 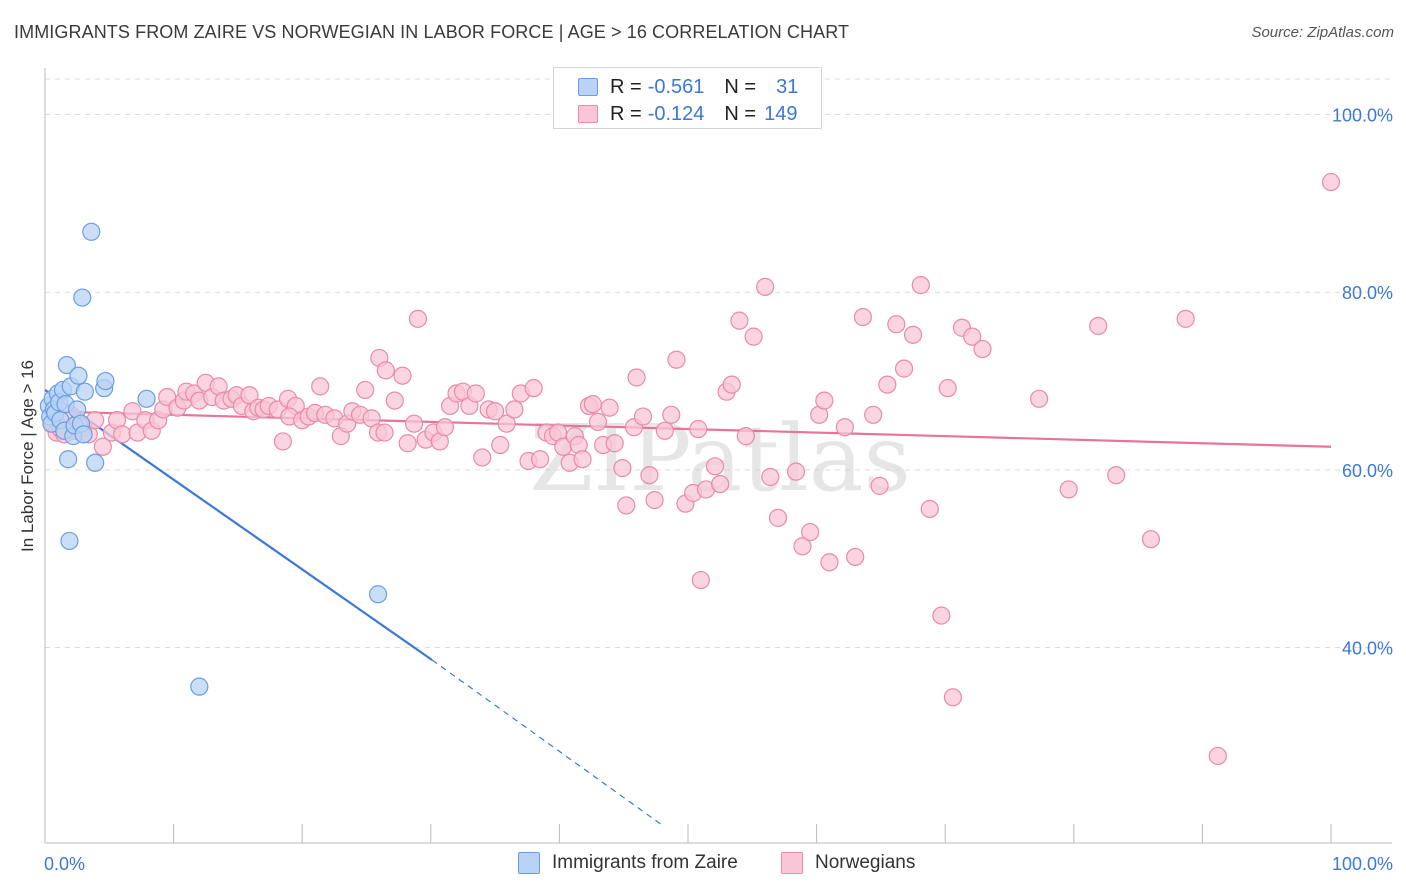 What do you see at coordinates (27, 456) in the screenshot?
I see `y-axis-label: In Labor Force | Age > 16` at bounding box center [27, 456].